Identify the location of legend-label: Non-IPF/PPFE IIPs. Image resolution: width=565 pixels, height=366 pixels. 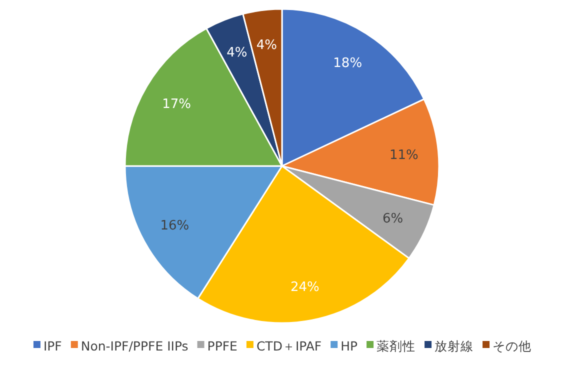
(134, 346).